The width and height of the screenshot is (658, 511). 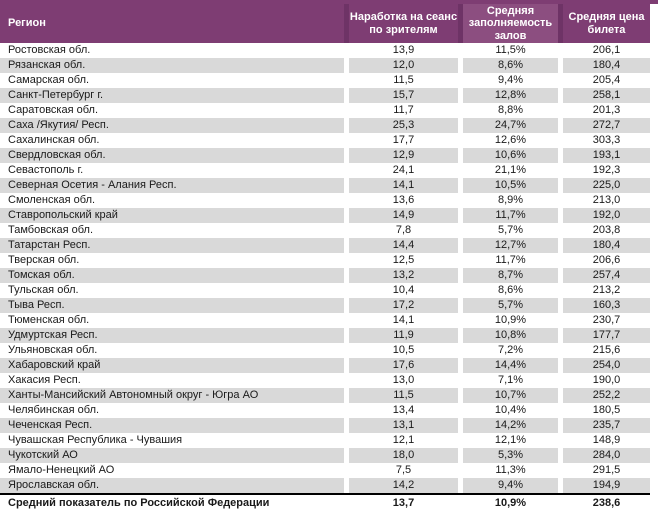 I want to click on table-row: Ульяновская обл. 10,5 7,2% 215,6, so click(x=325, y=350).